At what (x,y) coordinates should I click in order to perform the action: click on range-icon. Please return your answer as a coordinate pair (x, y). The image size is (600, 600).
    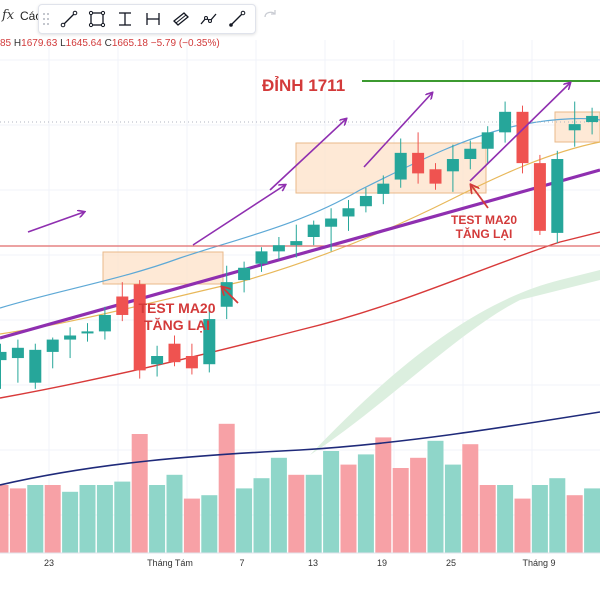
    Looking at the image, I should click on (125, 19).